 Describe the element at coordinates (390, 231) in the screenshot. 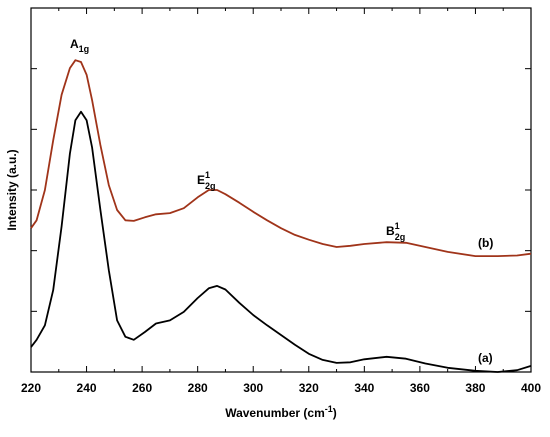

I see `annotation-base: B` at that location.